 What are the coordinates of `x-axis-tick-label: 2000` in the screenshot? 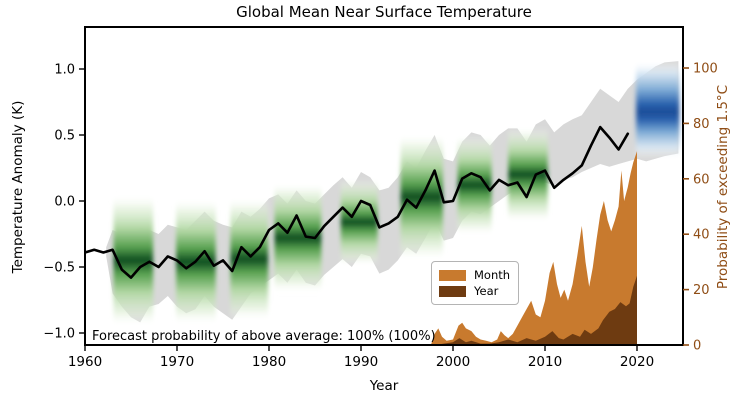 It's located at (453, 362).